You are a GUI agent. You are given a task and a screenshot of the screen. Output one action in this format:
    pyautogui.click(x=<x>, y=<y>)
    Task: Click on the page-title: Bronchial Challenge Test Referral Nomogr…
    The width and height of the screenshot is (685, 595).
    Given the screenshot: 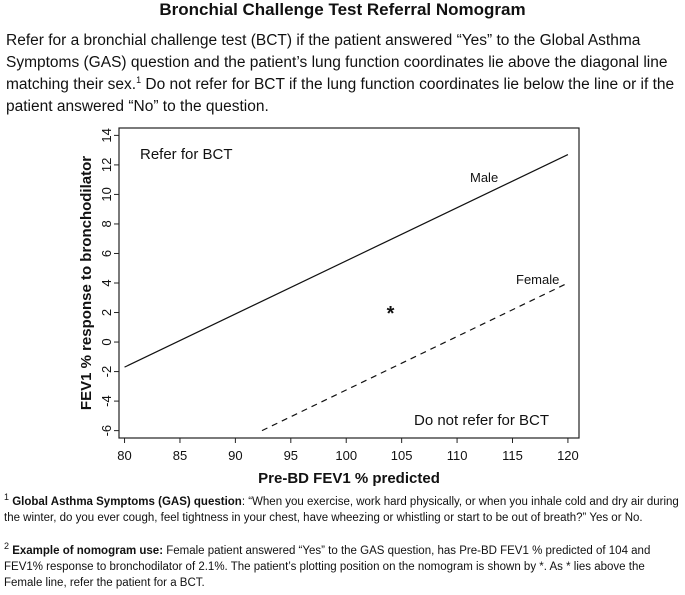 What is the action you would take?
    pyautogui.click(x=342, y=9)
    